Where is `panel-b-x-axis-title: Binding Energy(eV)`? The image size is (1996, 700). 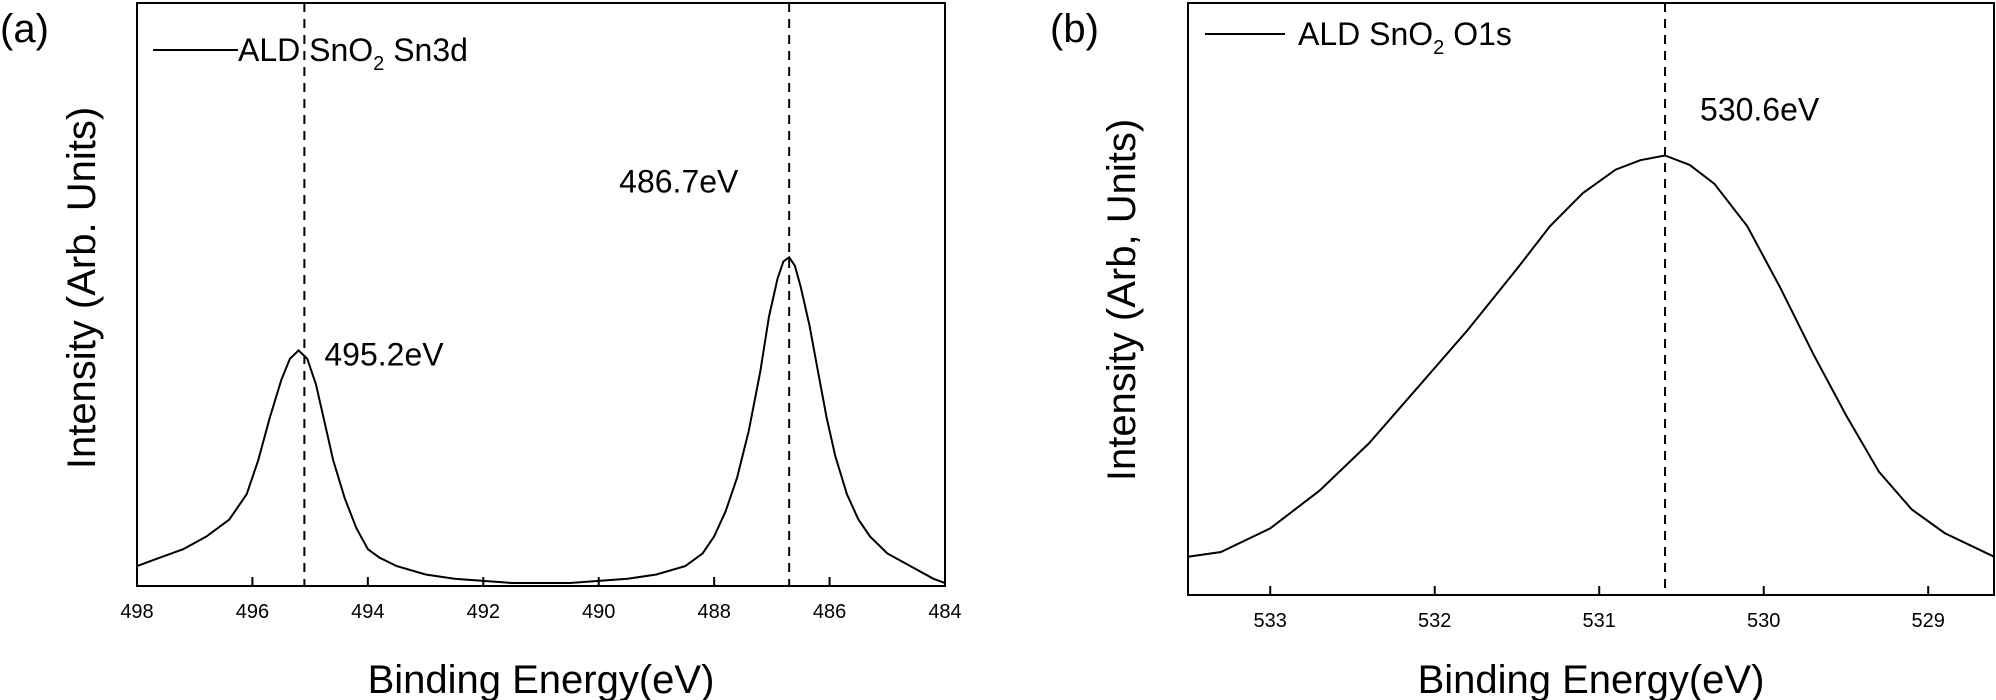
panel-b-x-axis-title: Binding Energy(eV) is located at coordinates (1591, 679).